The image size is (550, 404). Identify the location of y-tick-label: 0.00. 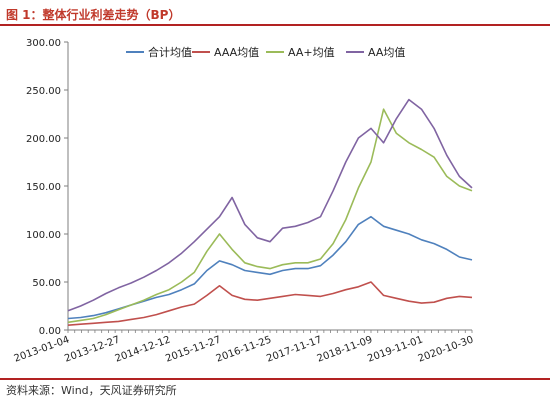
(50, 331).